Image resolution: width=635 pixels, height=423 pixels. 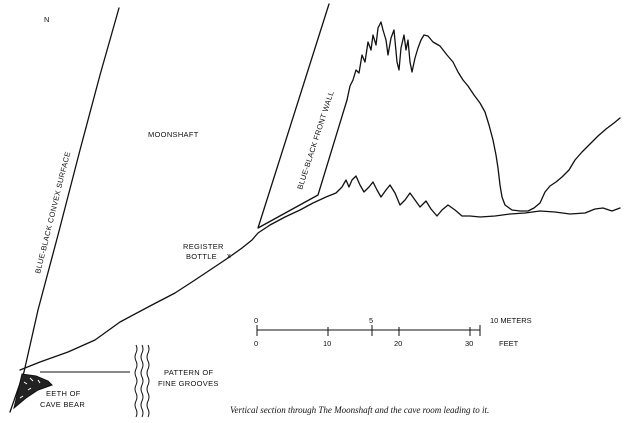 I want to click on feet-tick-30: 30, so click(x=469, y=343).